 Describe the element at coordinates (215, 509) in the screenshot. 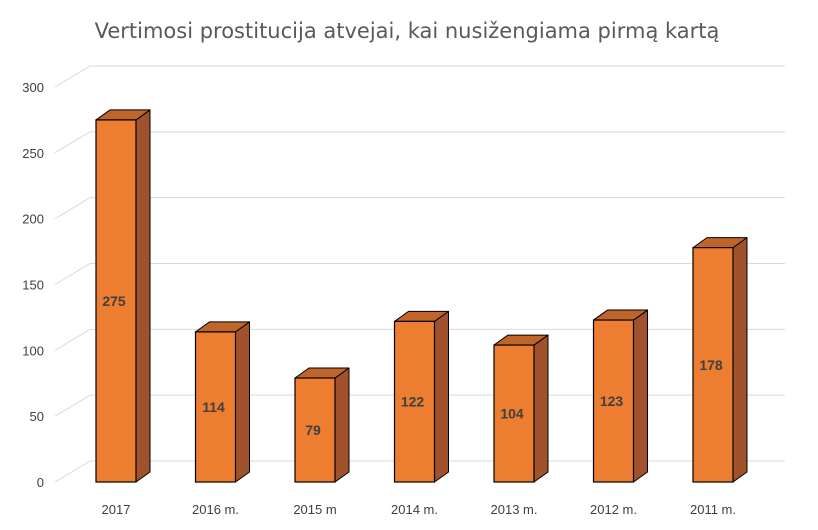

I see `x-tick-label: 2016 m.` at that location.